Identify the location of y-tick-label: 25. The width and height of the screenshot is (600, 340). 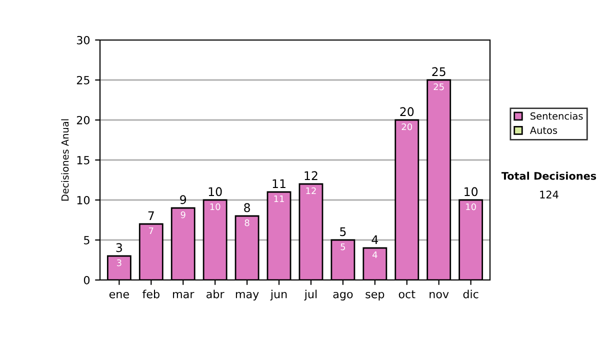
(83, 80).